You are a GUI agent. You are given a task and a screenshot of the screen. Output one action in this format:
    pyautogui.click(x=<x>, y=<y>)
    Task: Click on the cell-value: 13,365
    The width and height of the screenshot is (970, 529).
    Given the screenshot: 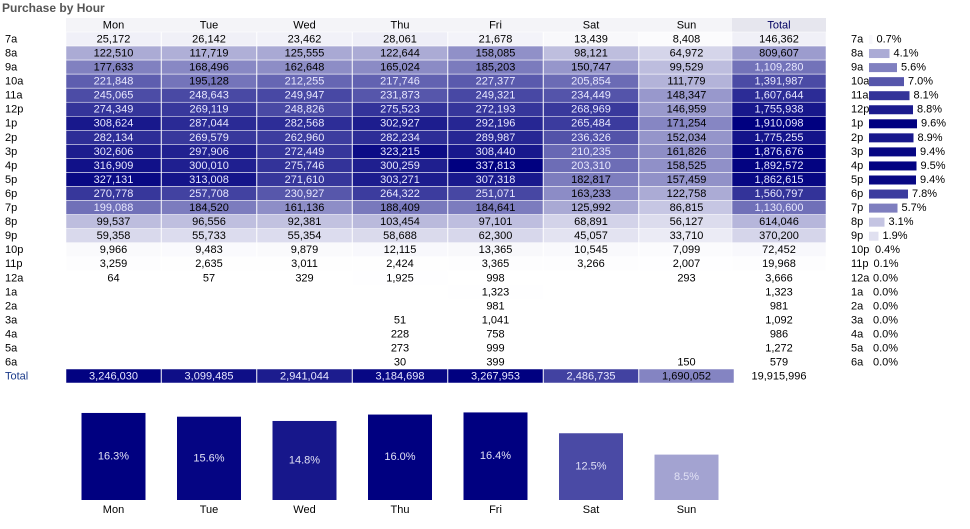 What is the action you would take?
    pyautogui.click(x=496, y=250)
    